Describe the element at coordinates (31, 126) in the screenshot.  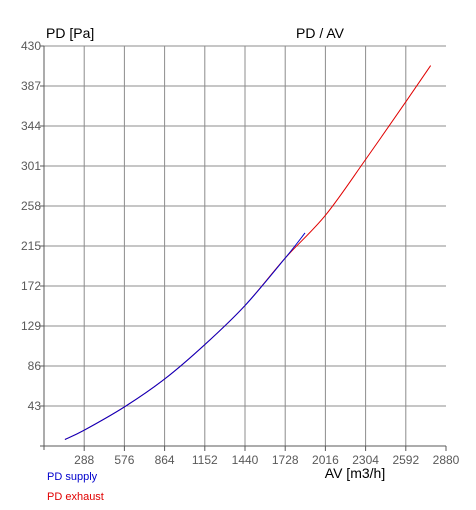
I see `y-tick-label: 344` at that location.